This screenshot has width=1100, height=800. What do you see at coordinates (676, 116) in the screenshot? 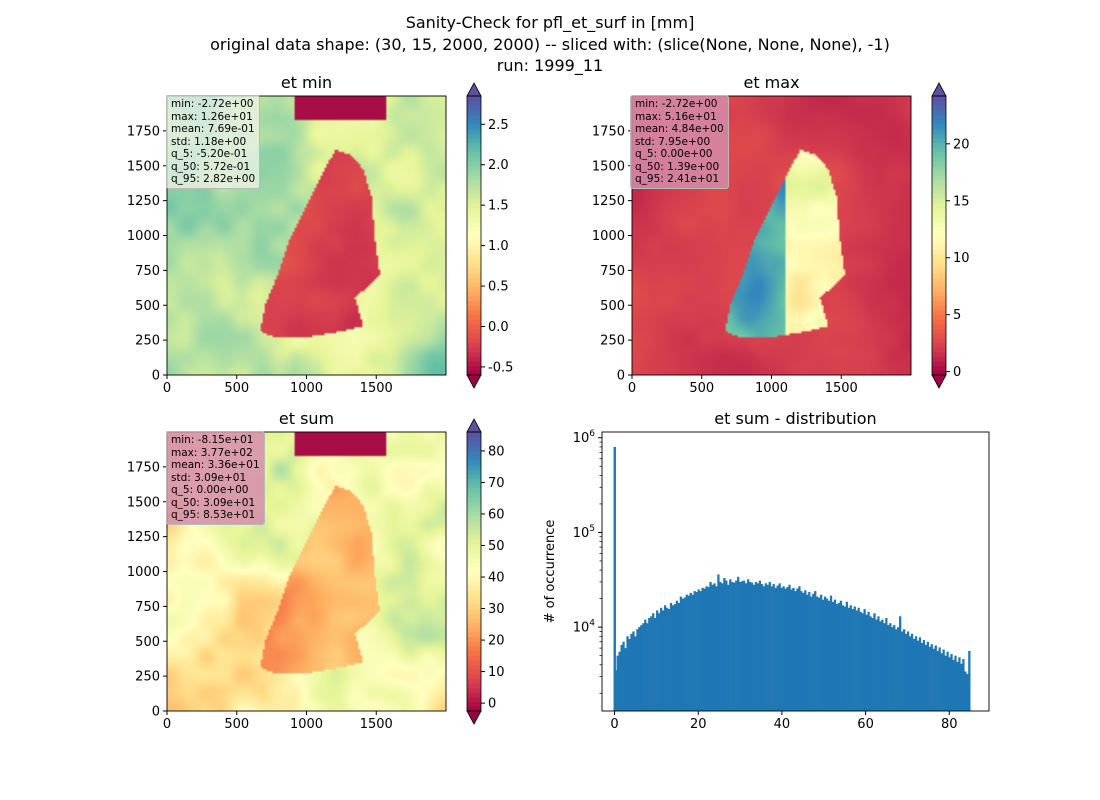
I see `stats-line: max: 5.16e+01` at bounding box center [676, 116].